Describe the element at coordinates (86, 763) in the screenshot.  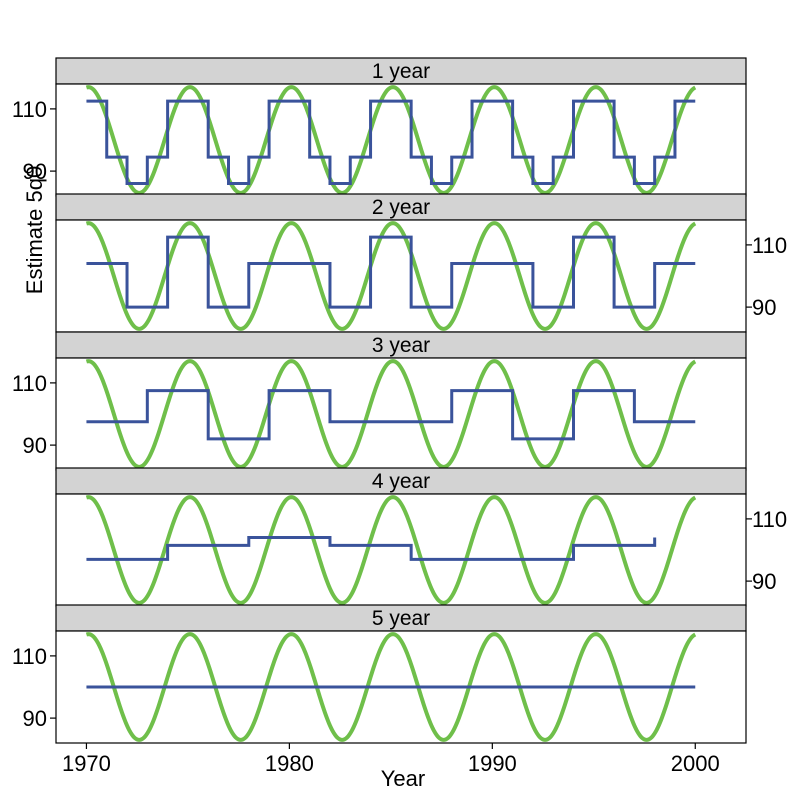
I see `x-tick-label: 1970` at that location.